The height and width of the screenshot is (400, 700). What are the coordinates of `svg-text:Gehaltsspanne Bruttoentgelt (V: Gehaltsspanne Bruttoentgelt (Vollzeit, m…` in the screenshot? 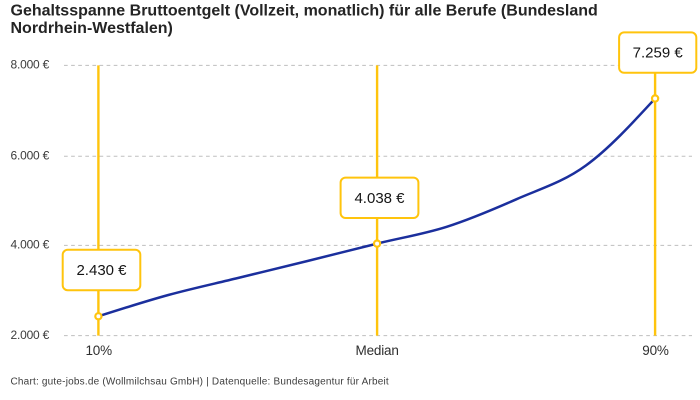 It's located at (304, 11).